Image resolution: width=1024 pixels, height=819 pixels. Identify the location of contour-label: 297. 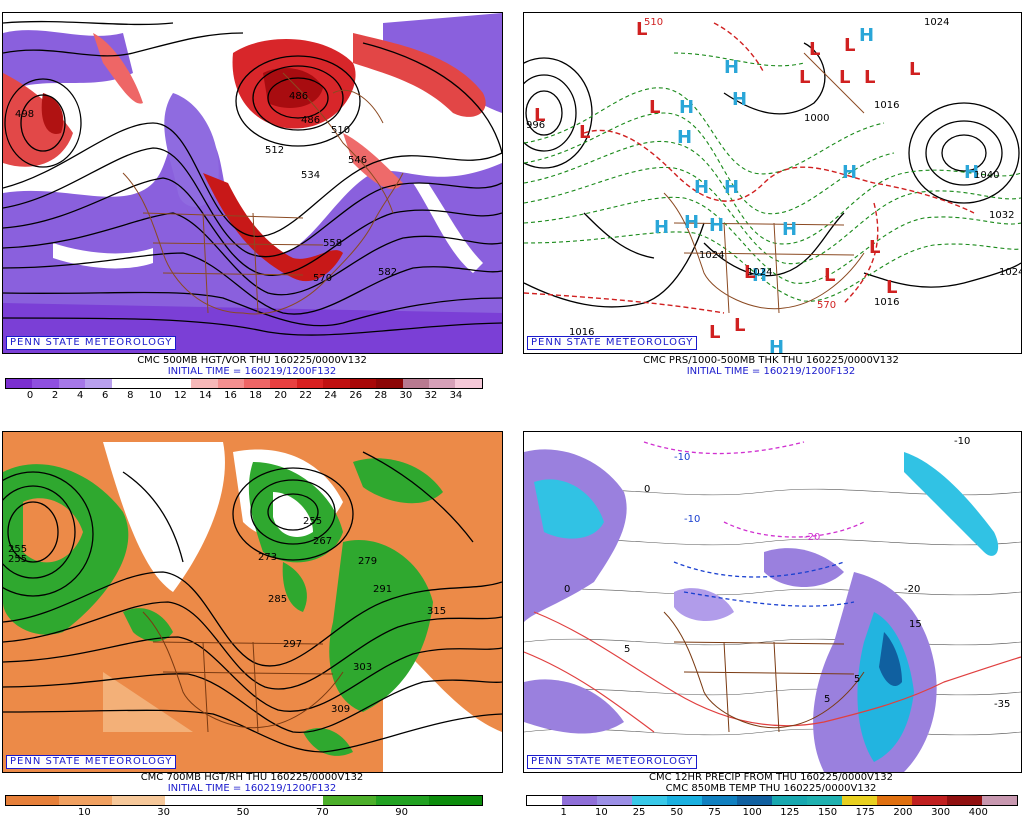
(292, 644).